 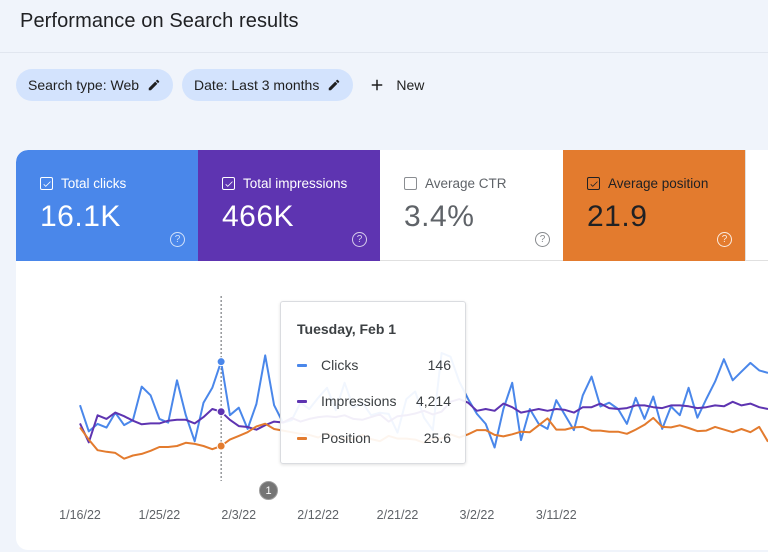 I want to click on tooltip-row-impressions: Impressions 4,214, so click(x=374, y=402).